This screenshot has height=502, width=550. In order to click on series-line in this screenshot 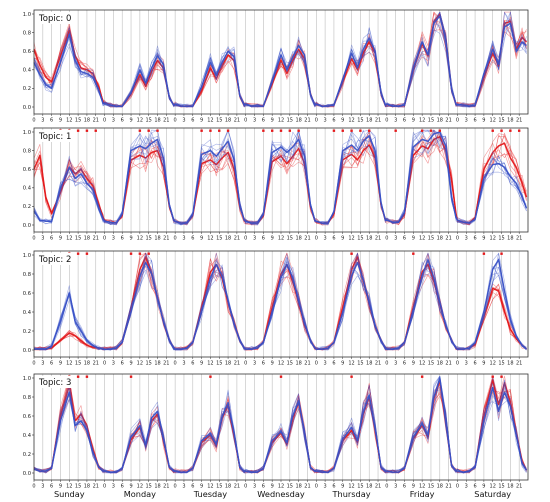, I will do `click(280, 67)`.